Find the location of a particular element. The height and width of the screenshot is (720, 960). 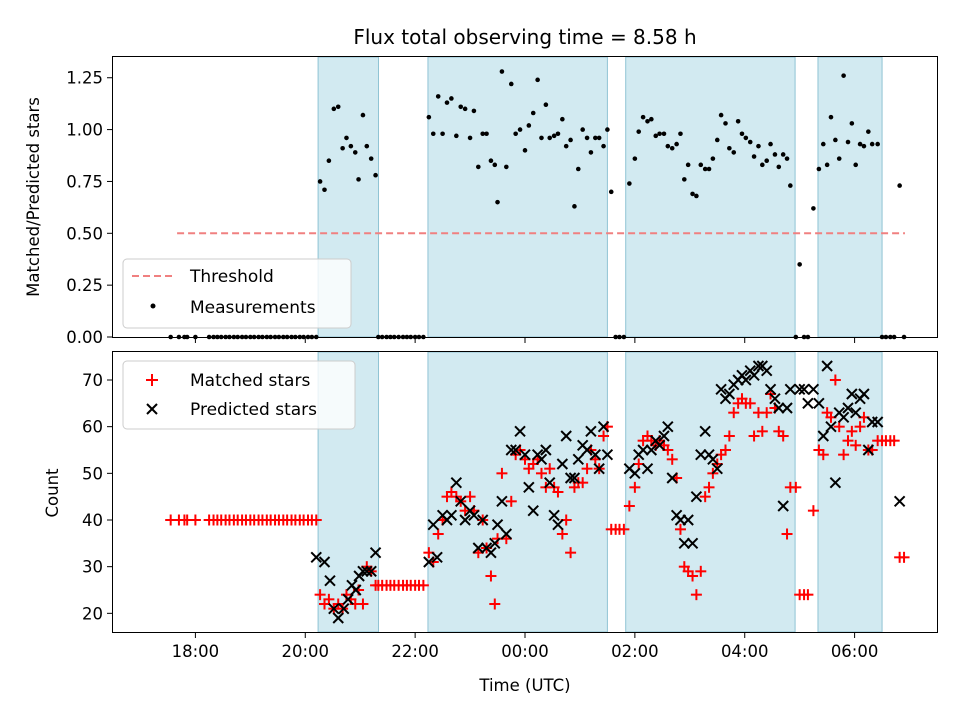

predicted-legend-label: Predicted stars is located at coordinates (253, 410).